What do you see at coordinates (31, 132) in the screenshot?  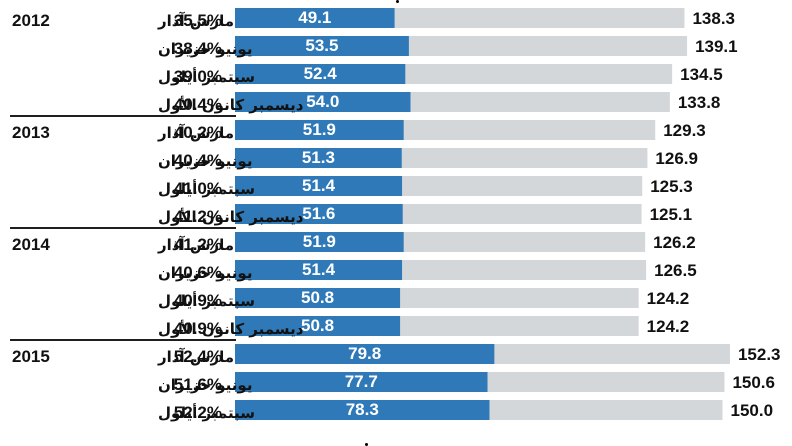 I see `year-label: 2013` at bounding box center [31, 132].